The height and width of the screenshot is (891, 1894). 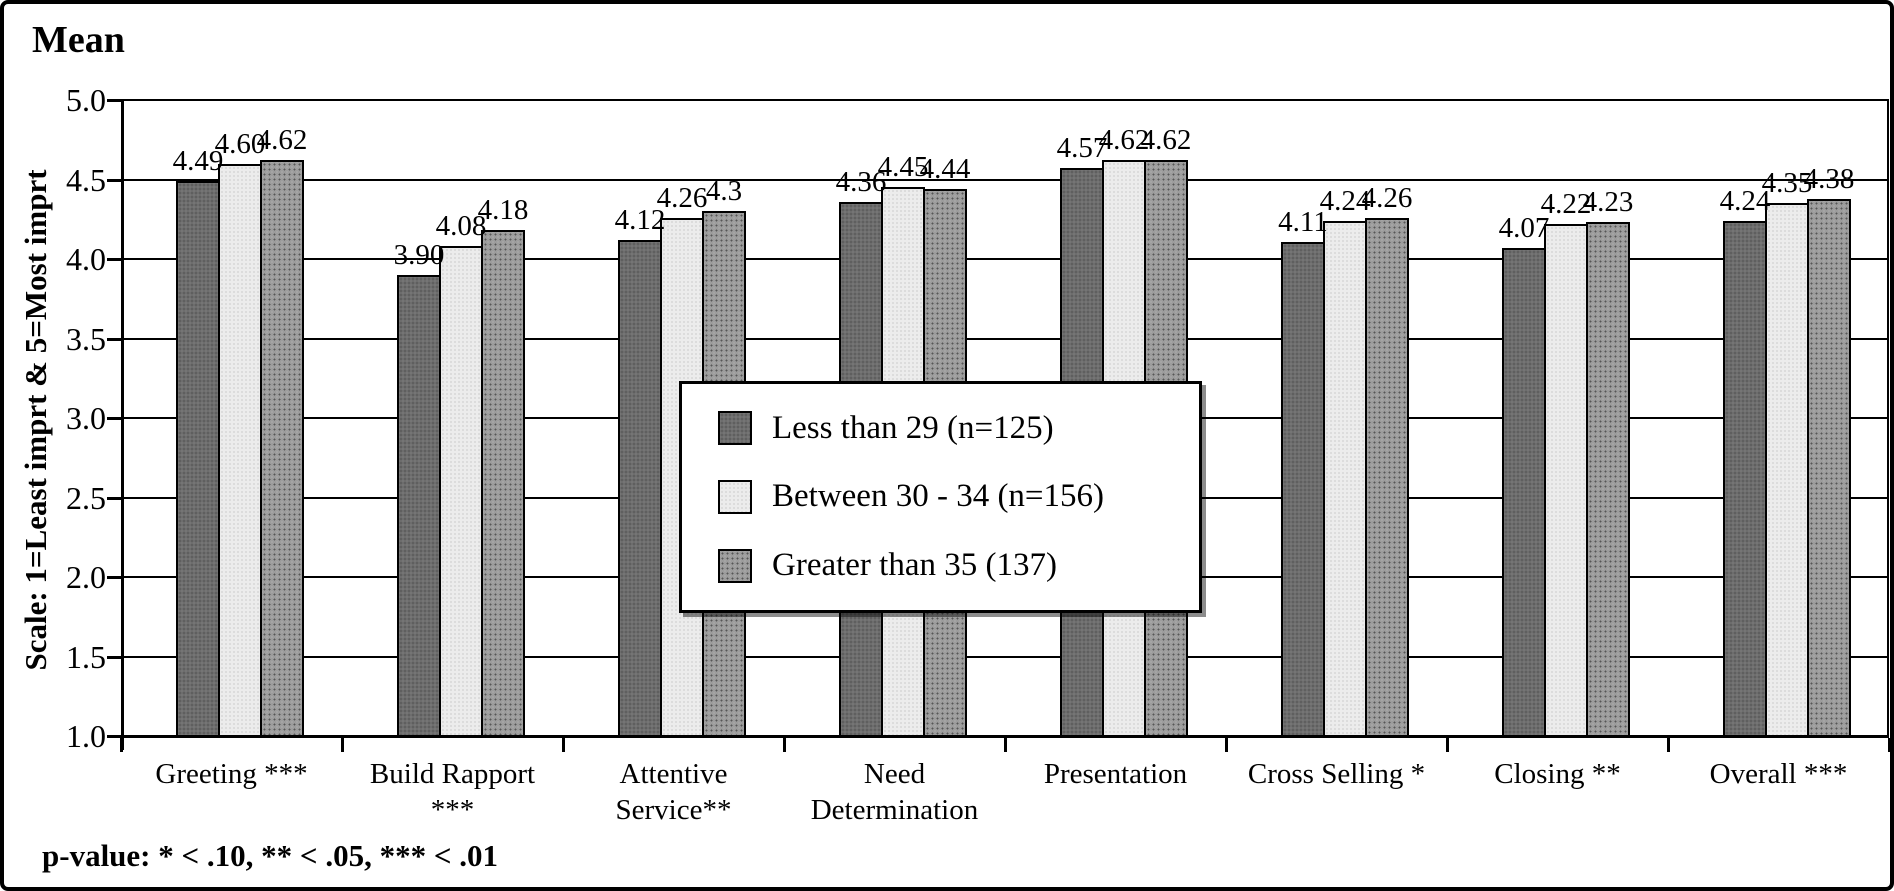 I want to click on category-label: Attentive Service**, so click(x=673, y=792).